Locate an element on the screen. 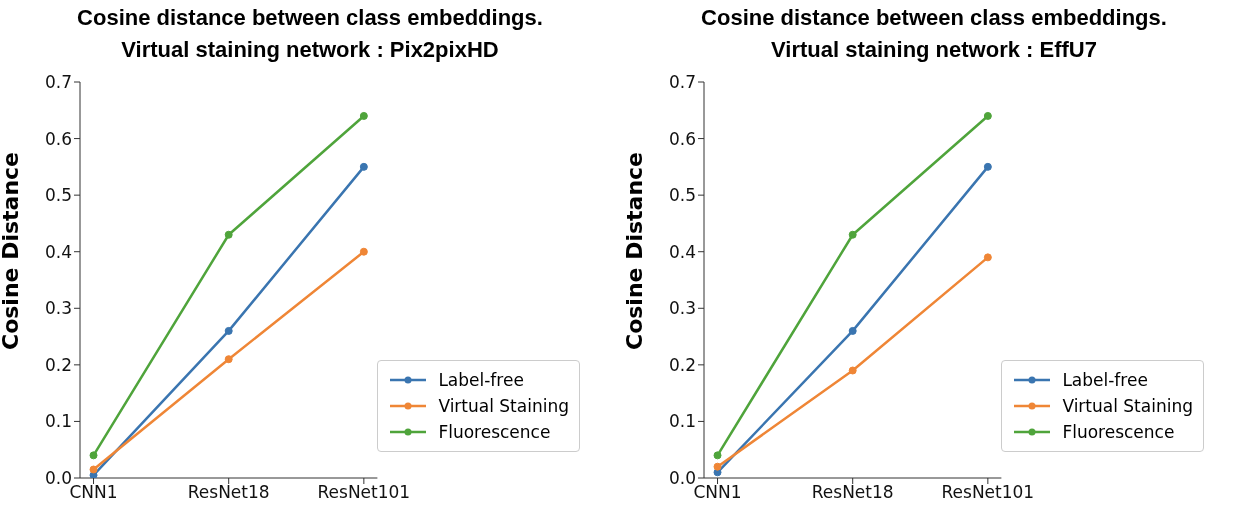 This screenshot has width=1248, height=514. chart-title: Cosine distance between class embeddings. Virtual staining network : Pix2pixHD is located at coordinates (310, 34).